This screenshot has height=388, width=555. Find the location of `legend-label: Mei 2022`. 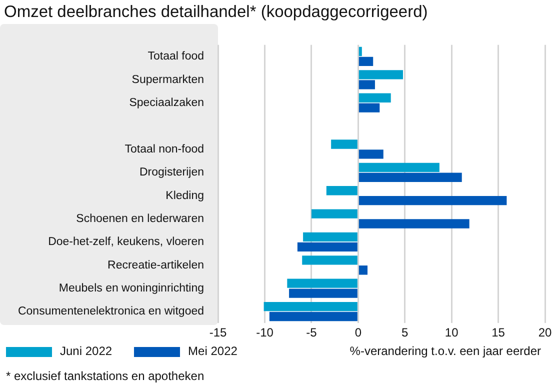

legend-label: Mei 2022 is located at coordinates (213, 351).